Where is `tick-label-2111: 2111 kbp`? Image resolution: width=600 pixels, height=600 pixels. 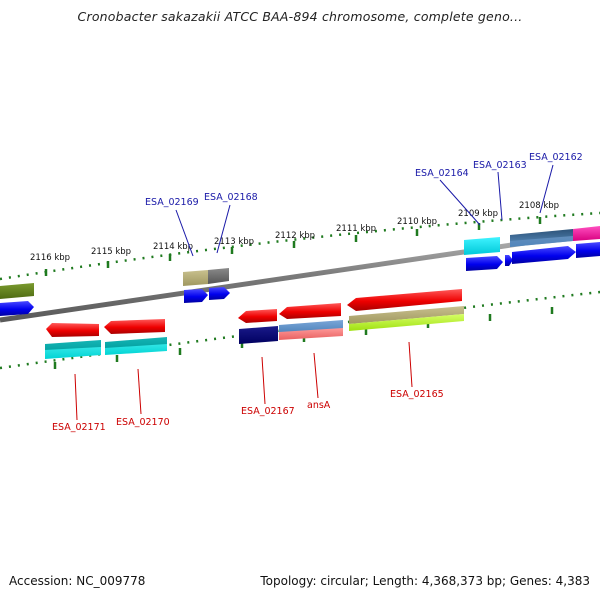
tick-label-2111: 2111 kbp is located at coordinates (356, 229).